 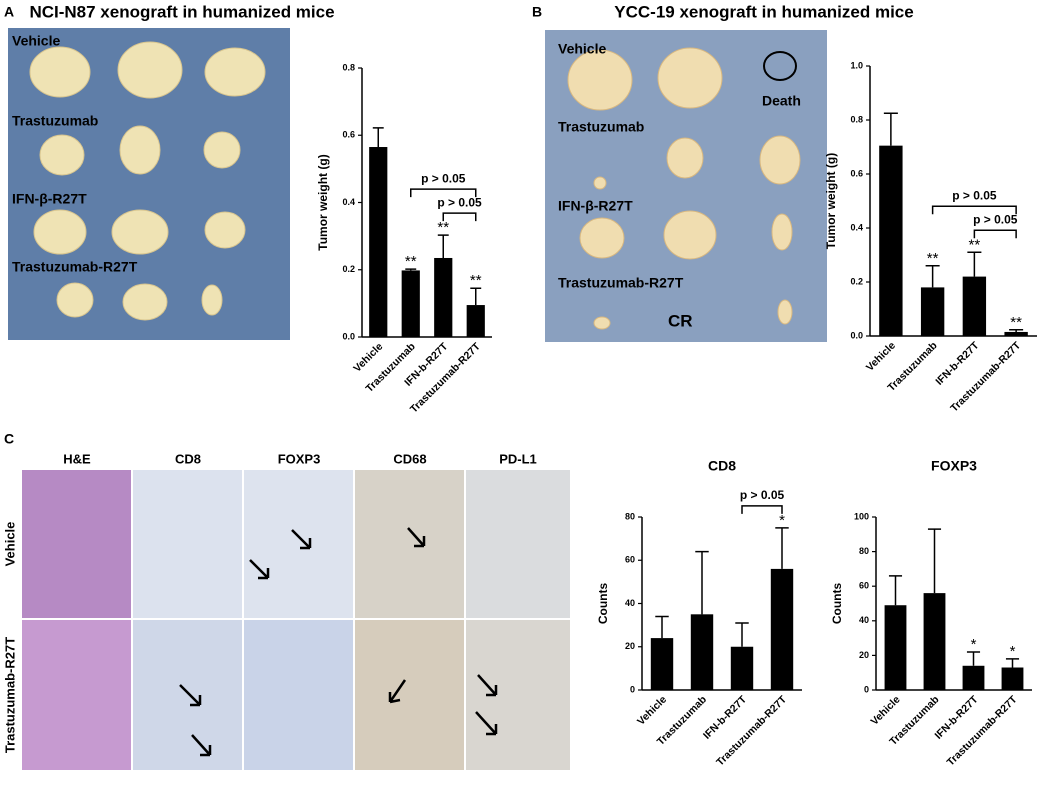 I want to click on panel-label: C, so click(x=9, y=439).